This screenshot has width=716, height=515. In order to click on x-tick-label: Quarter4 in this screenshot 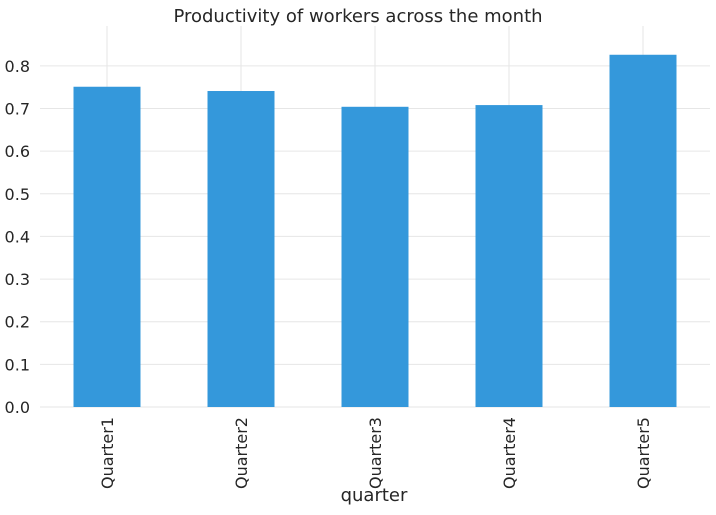, I will do `click(509, 453)`.